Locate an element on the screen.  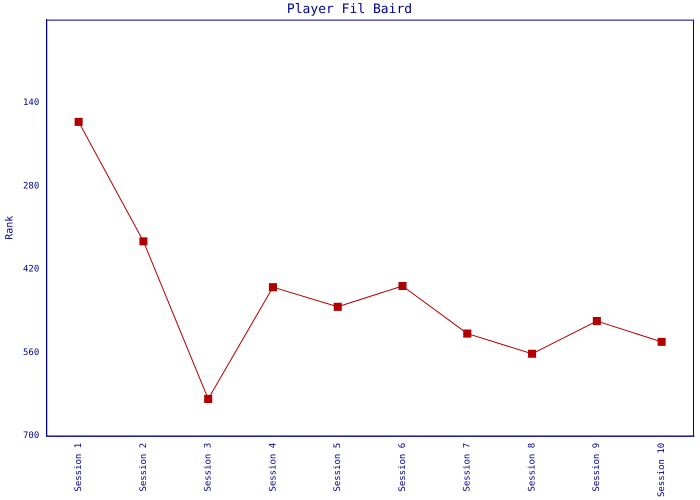
x-tick-label: Session 8 is located at coordinates (532, 467).